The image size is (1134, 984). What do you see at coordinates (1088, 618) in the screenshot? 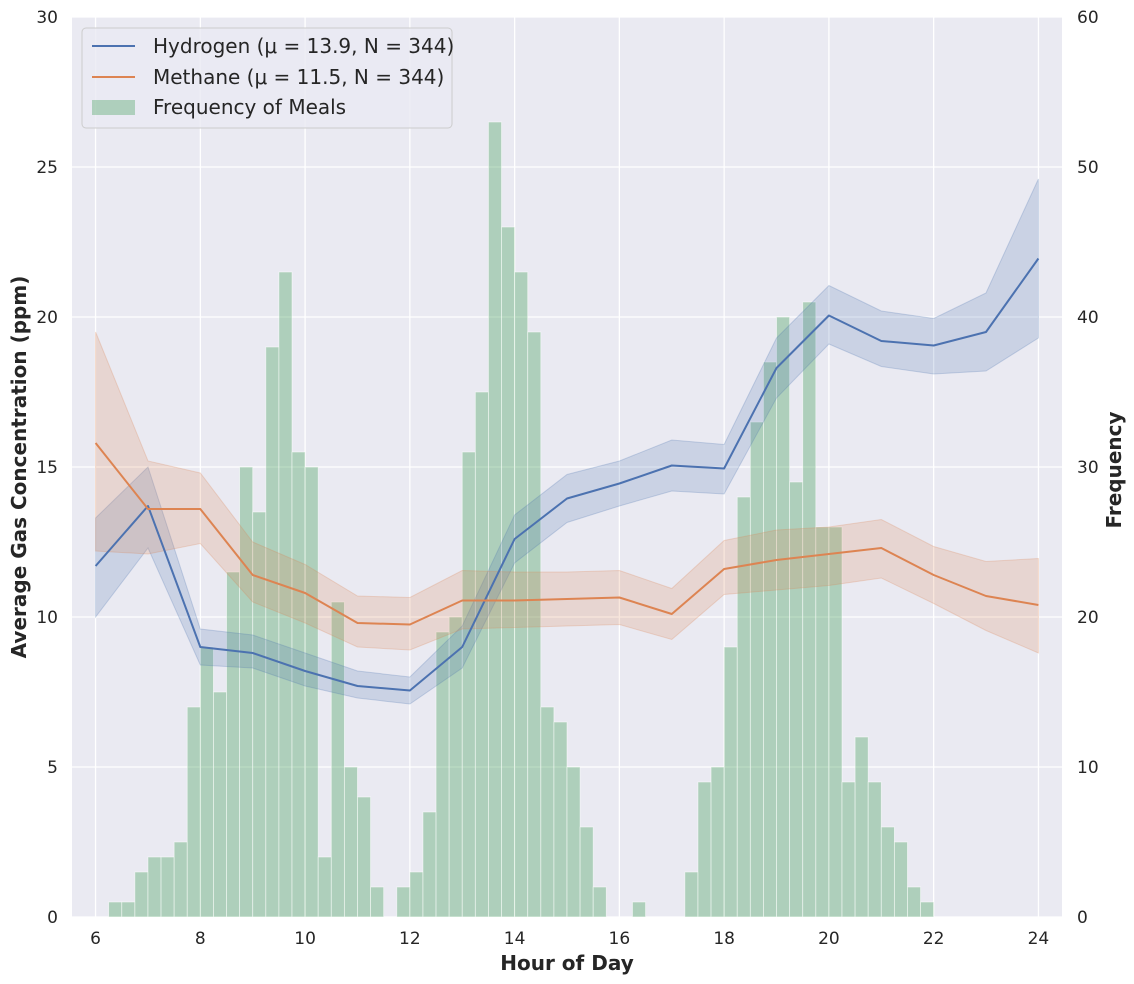
I see `y-tick-label-right: 20` at bounding box center [1088, 618].